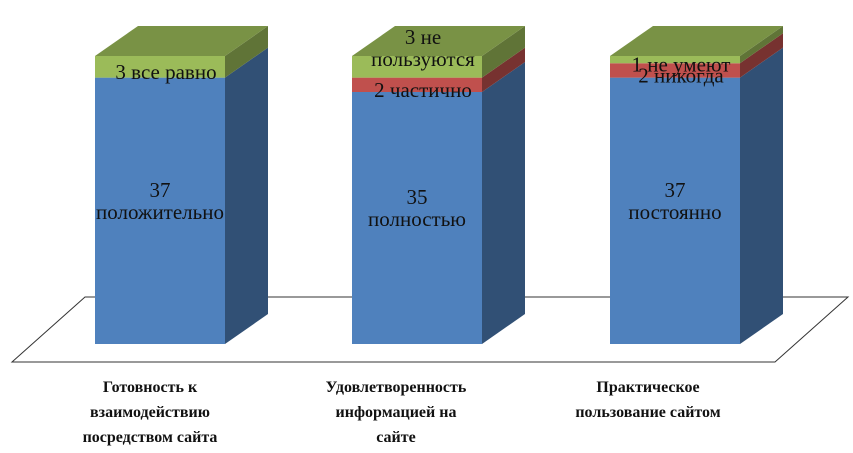 Image resolution: width=853 pixels, height=453 pixels. What do you see at coordinates (647, 412) in the screenshot?
I see `category-label-line: пользование сайтом` at bounding box center [647, 412].